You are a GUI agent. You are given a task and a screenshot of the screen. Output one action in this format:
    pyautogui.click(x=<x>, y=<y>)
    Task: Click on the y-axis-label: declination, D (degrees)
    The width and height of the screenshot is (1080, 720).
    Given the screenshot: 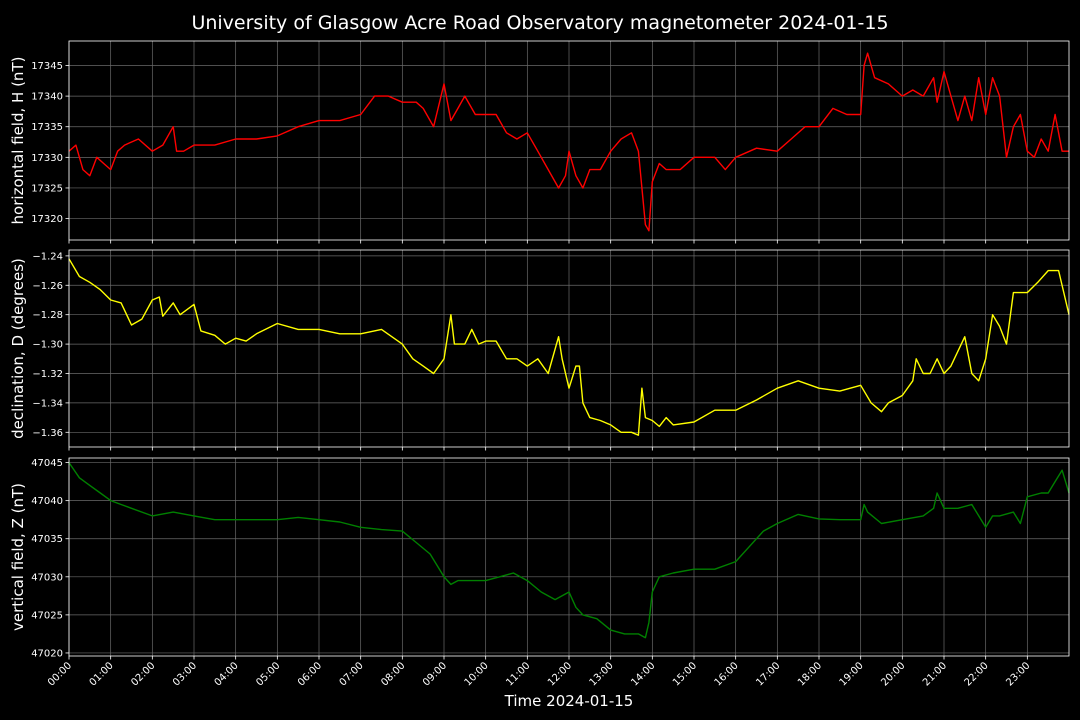 What is the action you would take?
    pyautogui.click(x=18, y=348)
    